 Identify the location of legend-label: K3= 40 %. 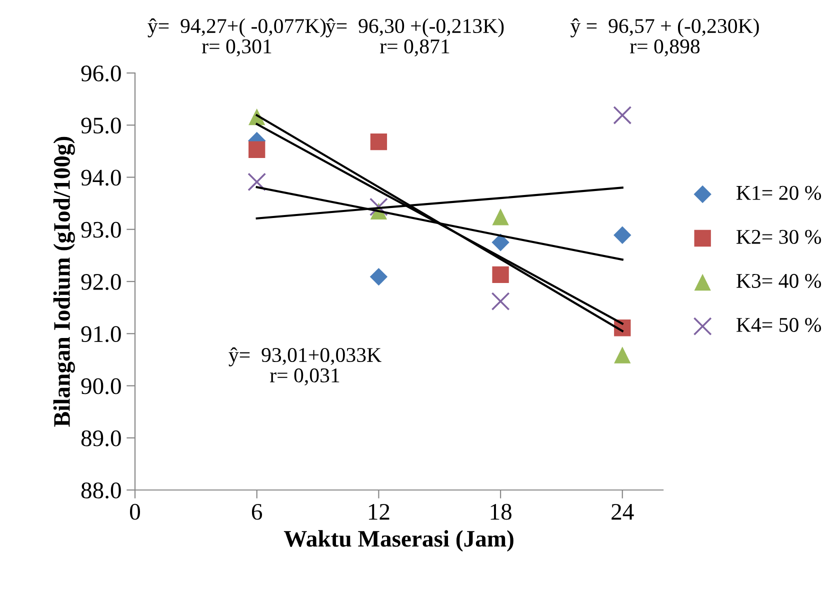
(779, 281).